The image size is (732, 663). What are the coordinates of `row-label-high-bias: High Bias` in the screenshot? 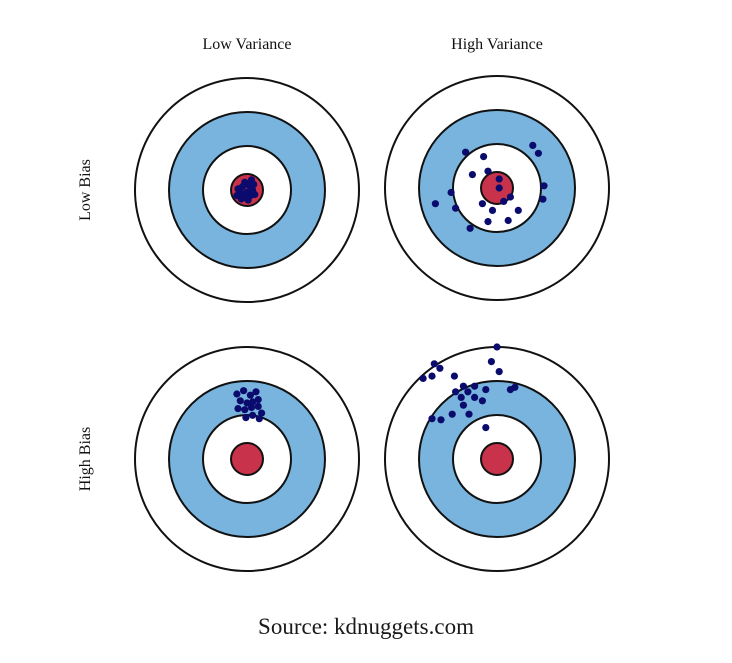 It's located at (85, 459).